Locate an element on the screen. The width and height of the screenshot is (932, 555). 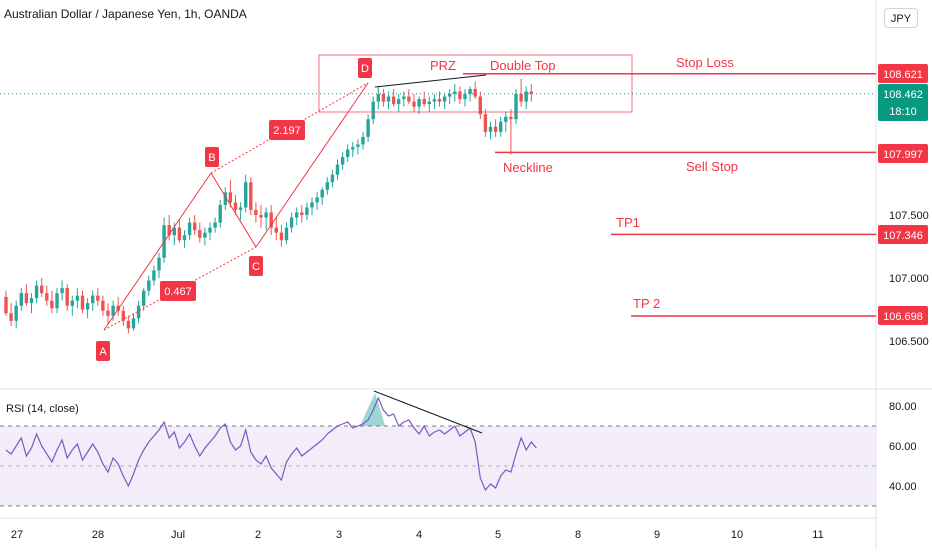
label-point-a-text: A is located at coordinates (103, 352).